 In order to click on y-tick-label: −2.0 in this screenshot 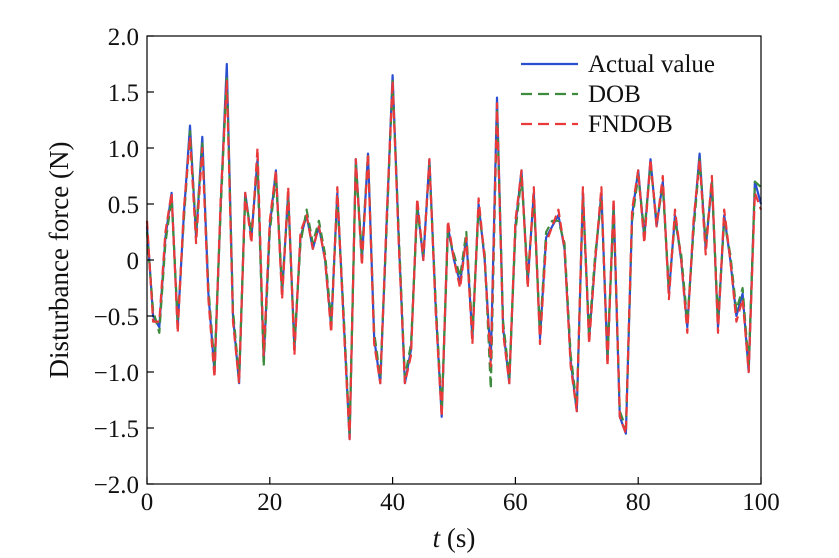, I will do `click(116, 485)`.